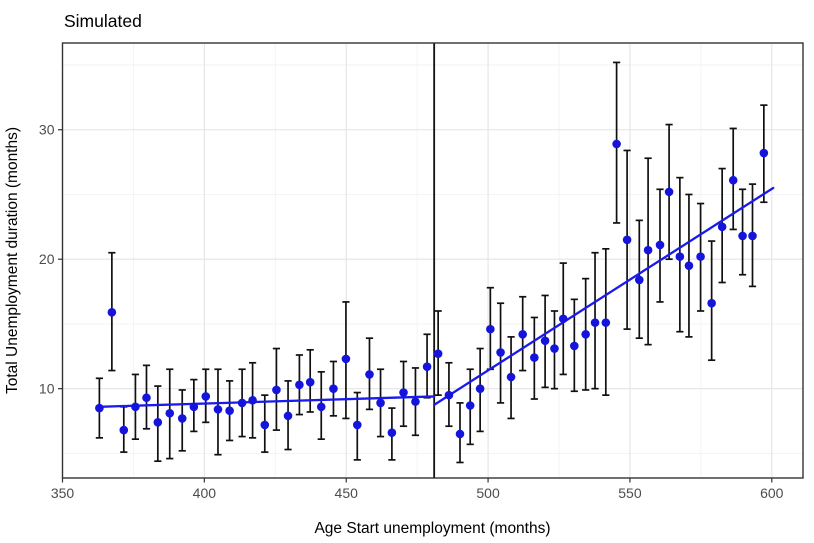 This screenshot has width=814, height=543. I want to click on y-tick-label: 20, so click(47, 259).